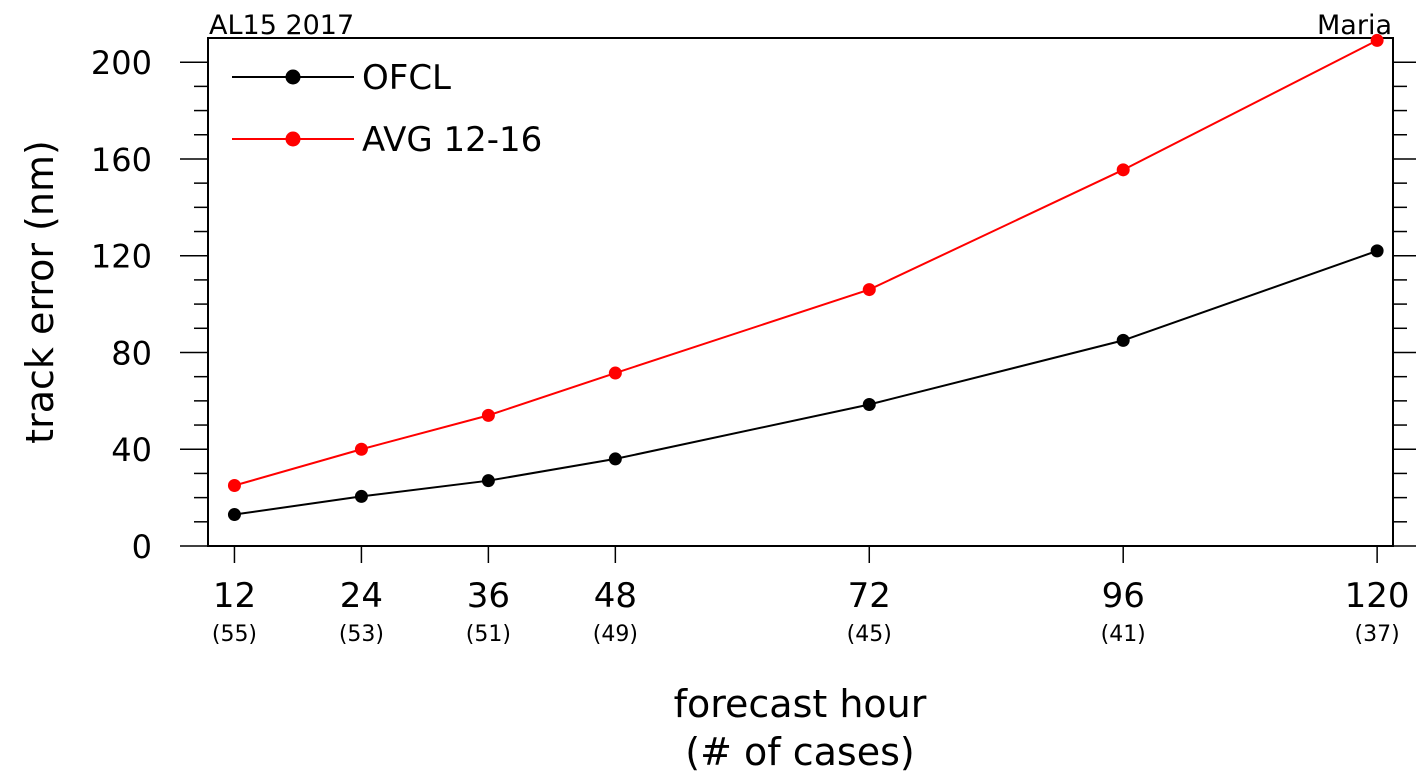  I want to click on case-count-label: (41), so click(1123, 634).